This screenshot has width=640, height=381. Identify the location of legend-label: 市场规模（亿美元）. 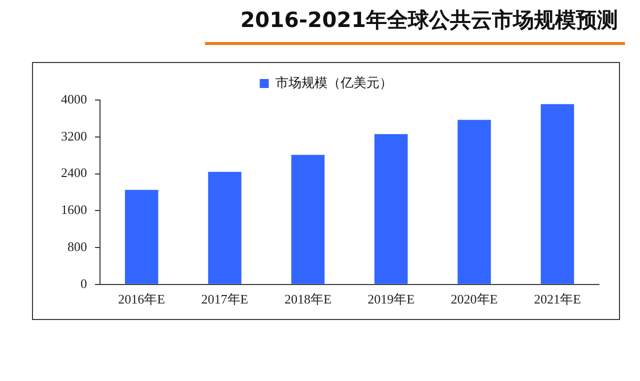
(333, 82).